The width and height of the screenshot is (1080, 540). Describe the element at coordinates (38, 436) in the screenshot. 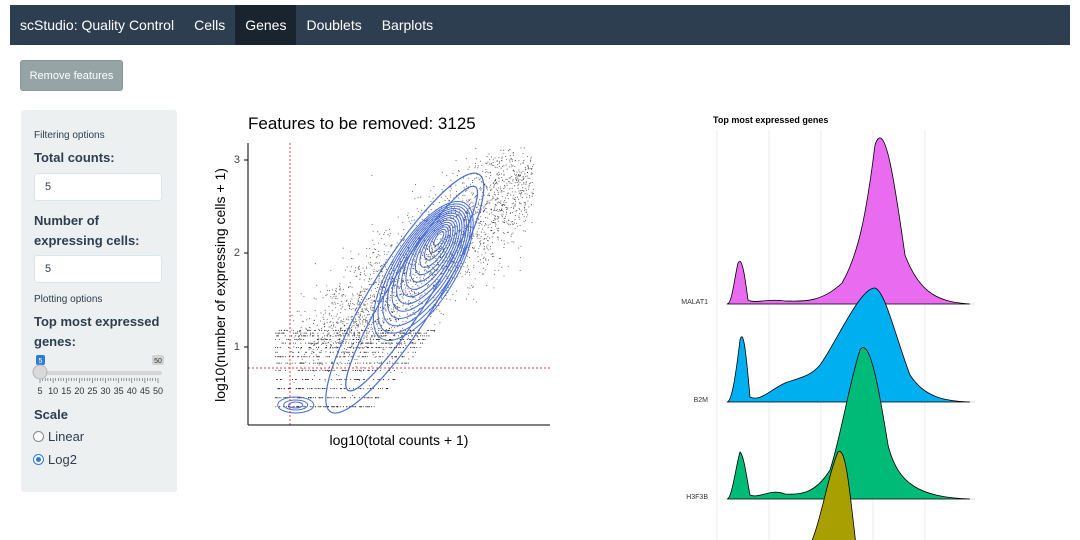

I see `radio-linear` at that location.